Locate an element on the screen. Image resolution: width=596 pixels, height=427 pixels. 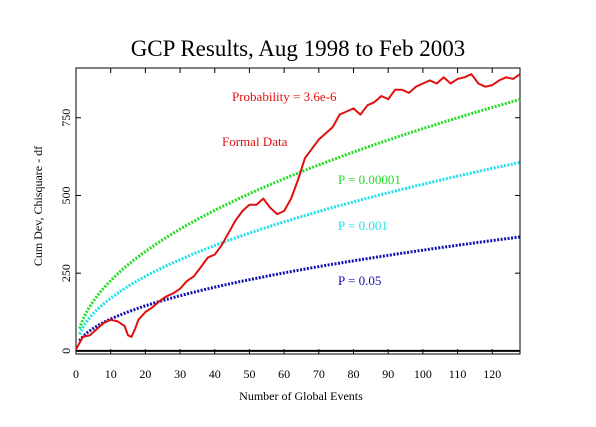
x-tick-label: 70 is located at coordinates (319, 374).